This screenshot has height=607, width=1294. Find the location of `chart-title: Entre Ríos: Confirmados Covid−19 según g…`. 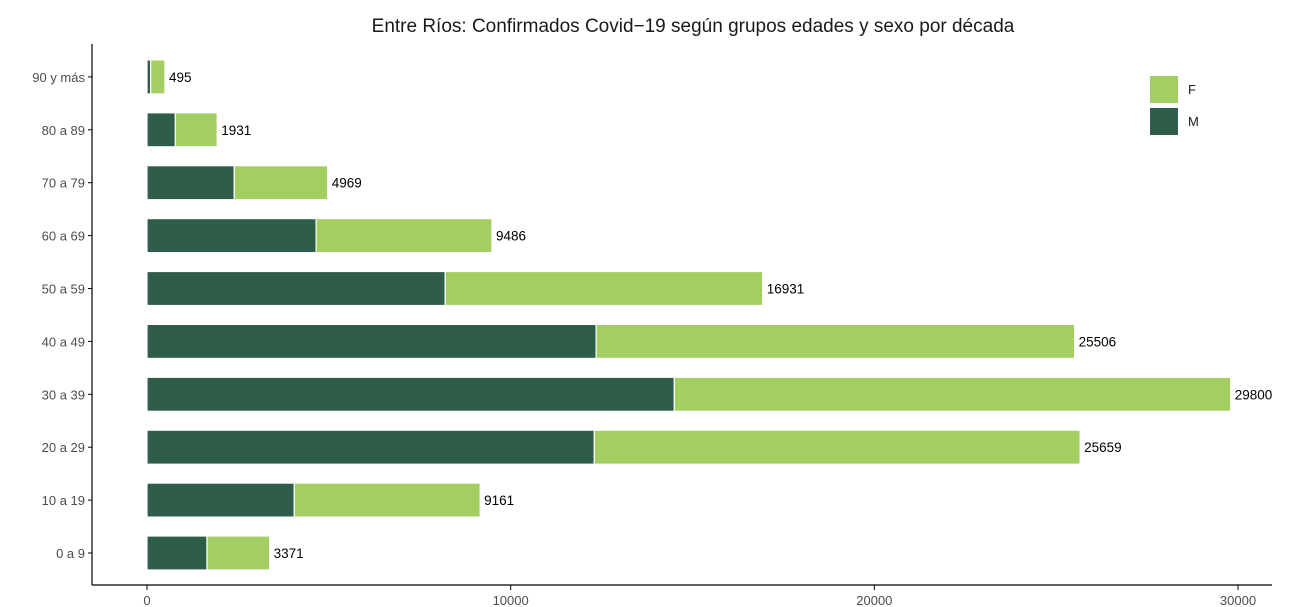

chart-title: Entre Ríos: Confirmados Covid−19 según g… is located at coordinates (693, 26).